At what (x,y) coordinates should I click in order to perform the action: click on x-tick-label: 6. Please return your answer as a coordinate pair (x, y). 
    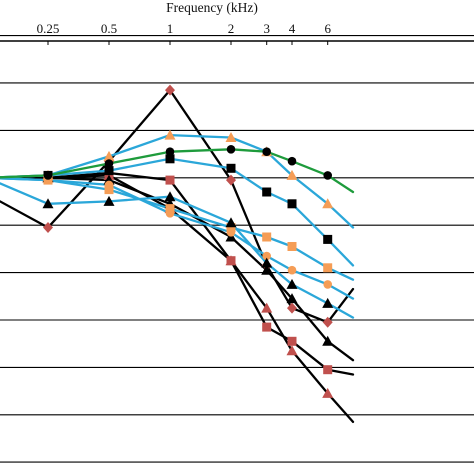
    Looking at the image, I should click on (327, 28).